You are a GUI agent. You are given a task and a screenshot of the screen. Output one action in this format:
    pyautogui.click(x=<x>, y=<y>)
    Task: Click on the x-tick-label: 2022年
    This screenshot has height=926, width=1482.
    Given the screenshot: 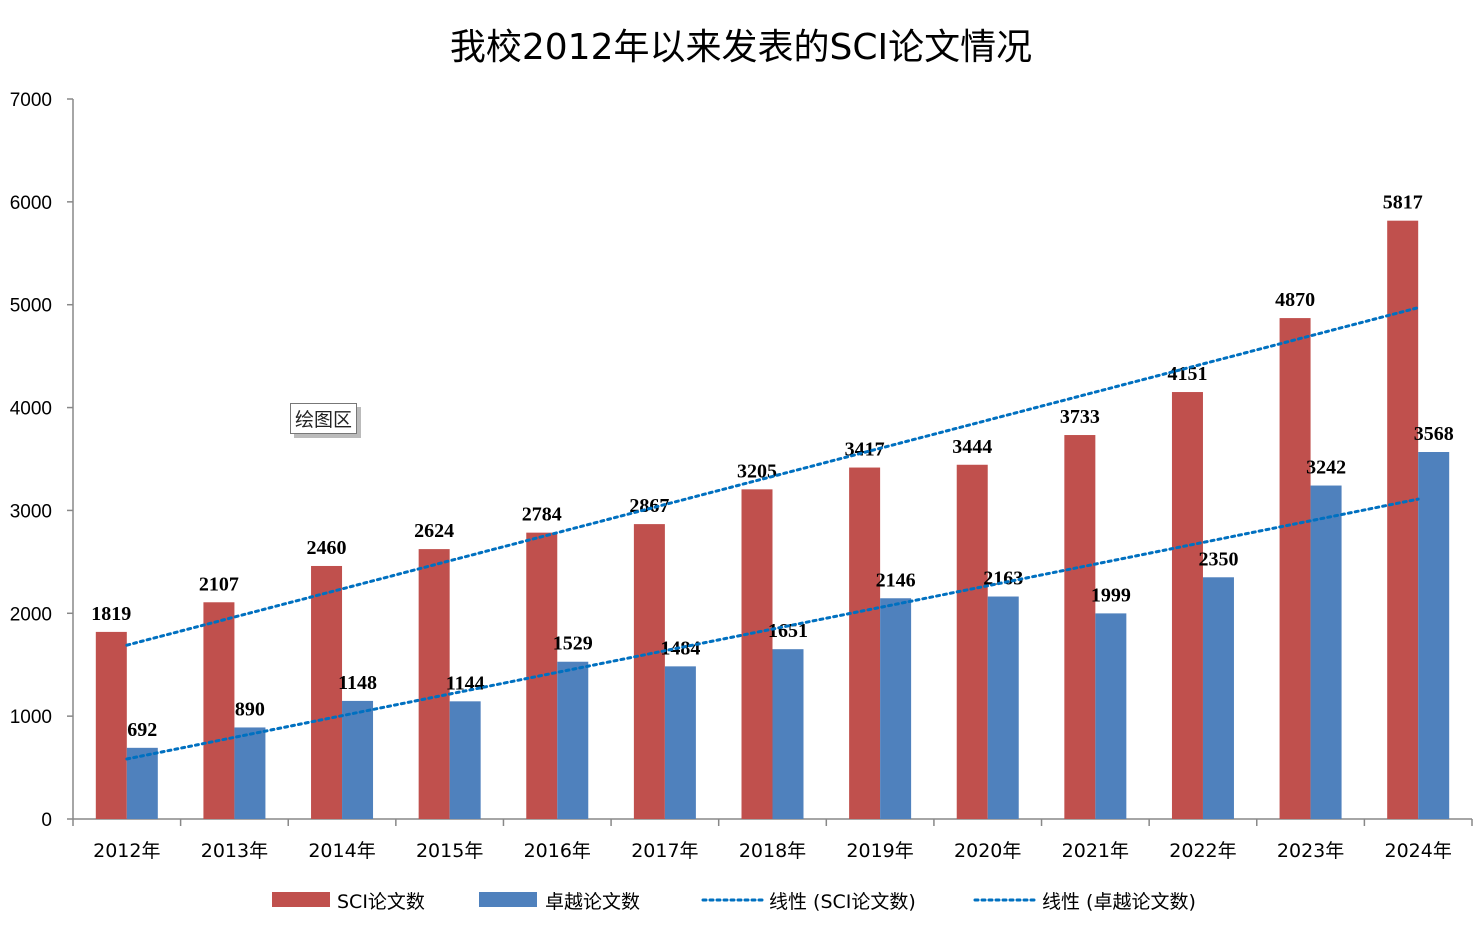 What is the action you would take?
    pyautogui.click(x=1202, y=851)
    